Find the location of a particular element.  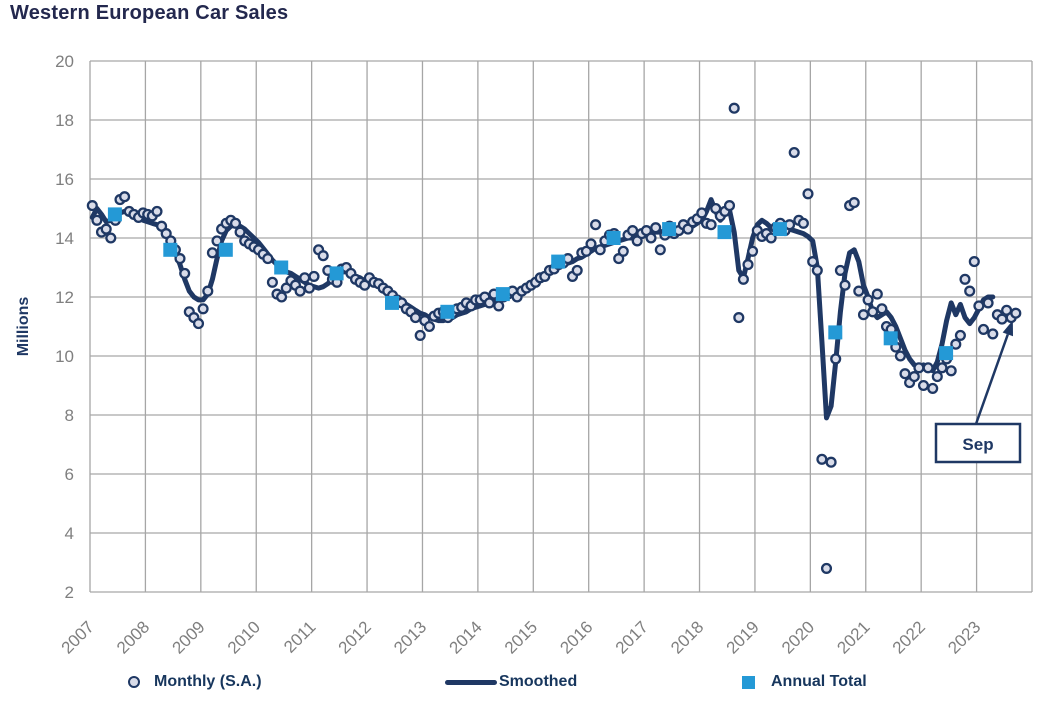

y-tick-label: 20 is located at coordinates (64, 61).